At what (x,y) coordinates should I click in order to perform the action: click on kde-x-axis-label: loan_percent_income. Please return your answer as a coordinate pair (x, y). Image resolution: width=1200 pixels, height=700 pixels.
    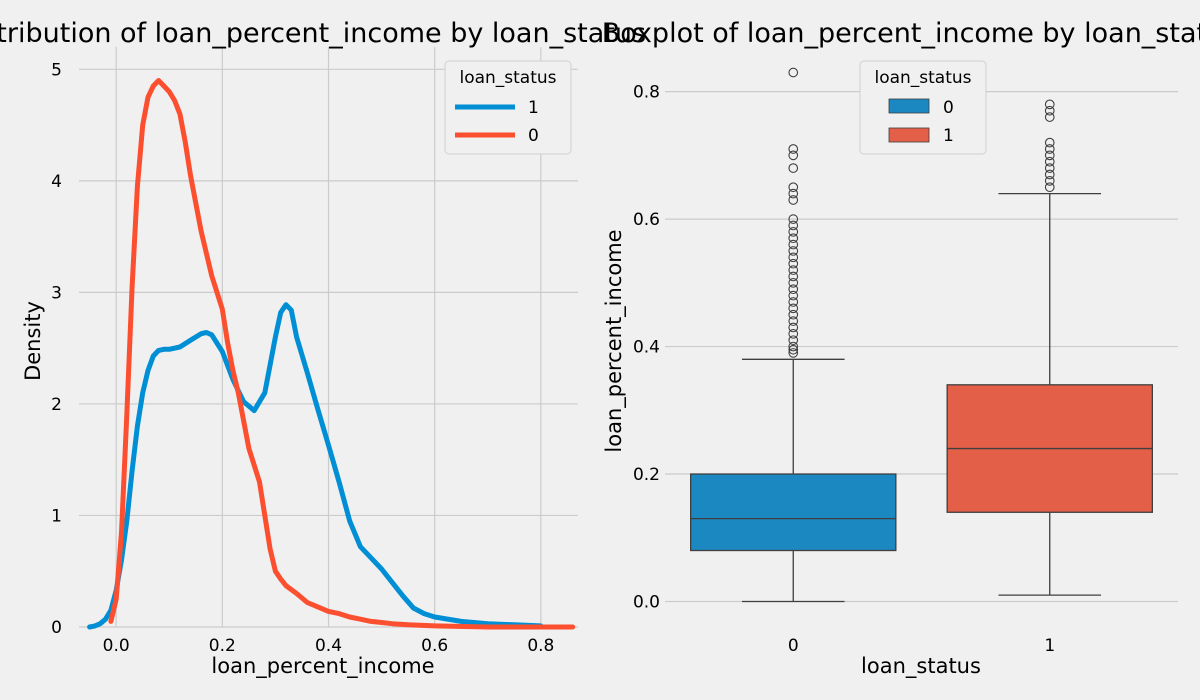
    Looking at the image, I should click on (322, 666).